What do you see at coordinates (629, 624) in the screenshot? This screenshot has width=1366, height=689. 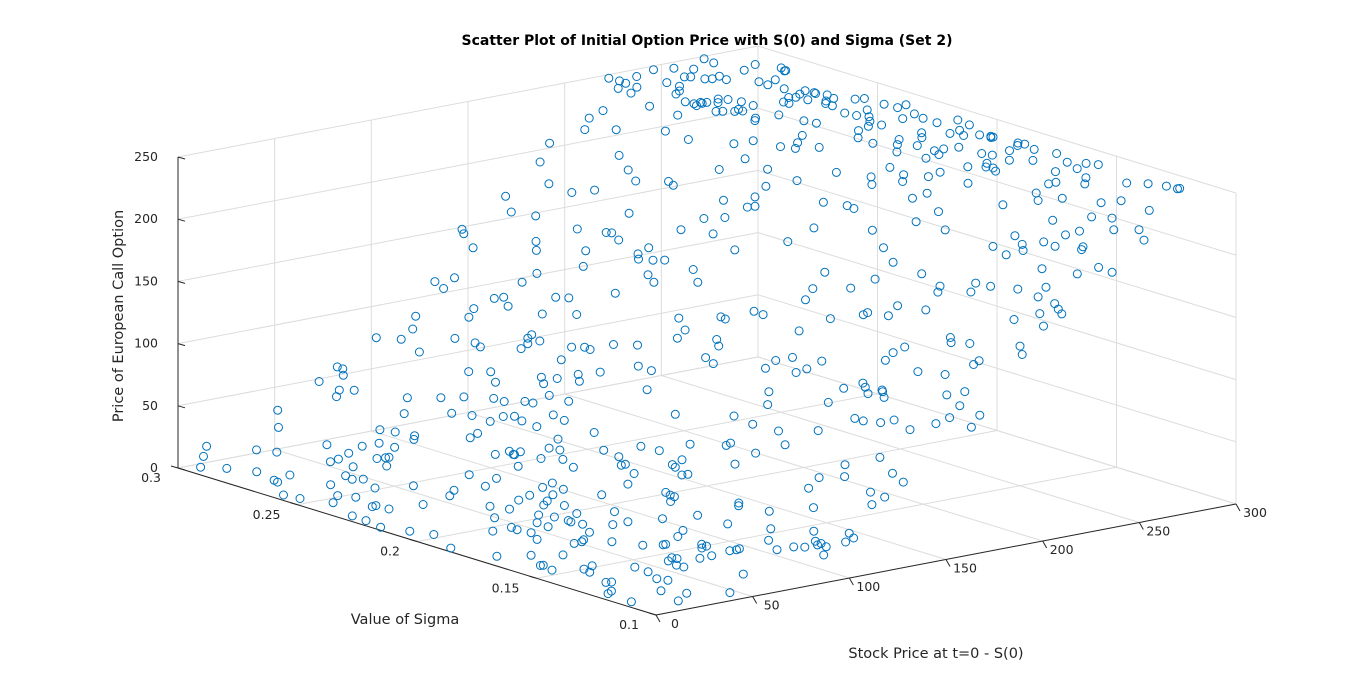 I see `y-tick-label: 0.1` at bounding box center [629, 624].